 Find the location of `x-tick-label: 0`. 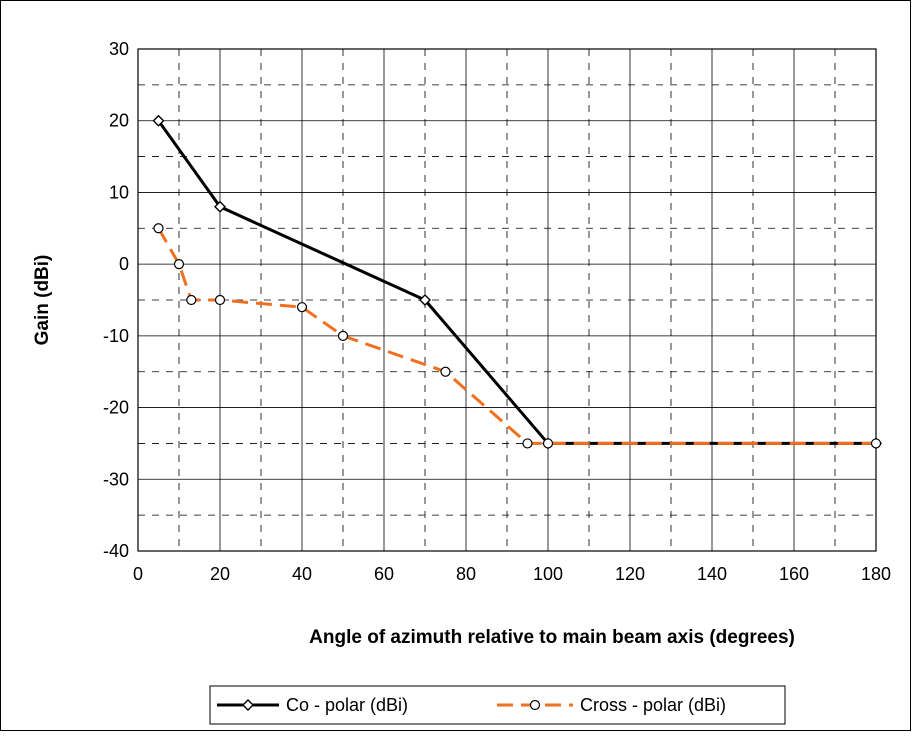

x-tick-label: 0 is located at coordinates (138, 574).